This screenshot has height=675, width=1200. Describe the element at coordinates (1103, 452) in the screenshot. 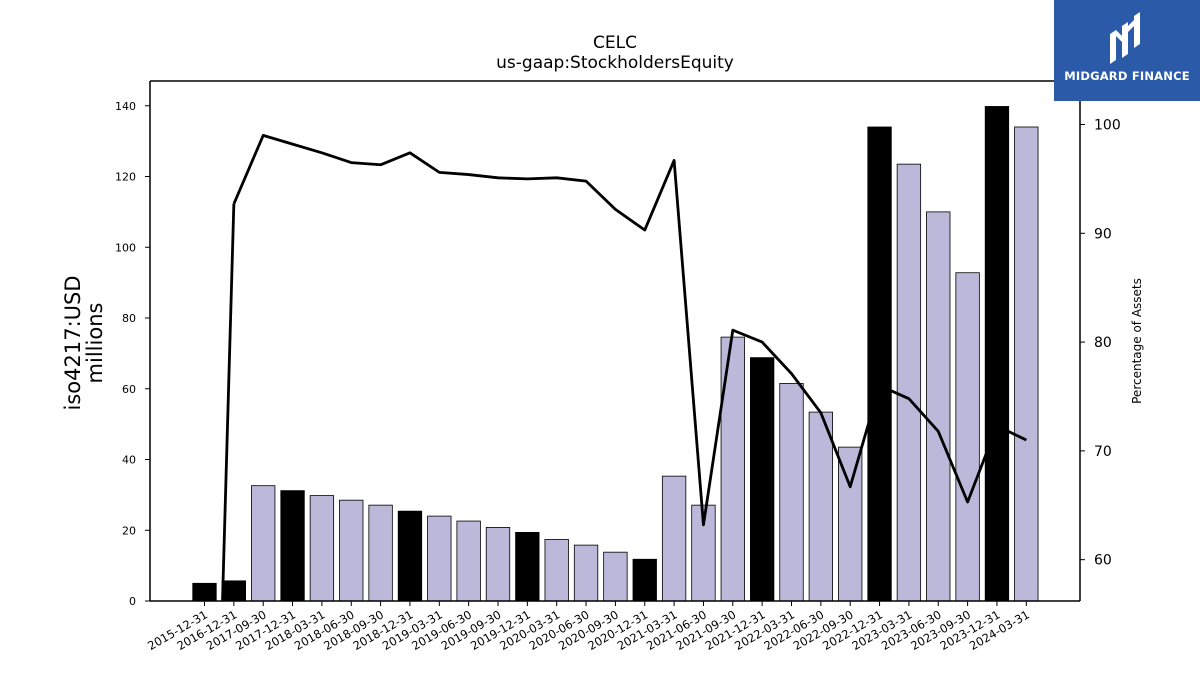

I see `right-tick-label: 70` at that location.